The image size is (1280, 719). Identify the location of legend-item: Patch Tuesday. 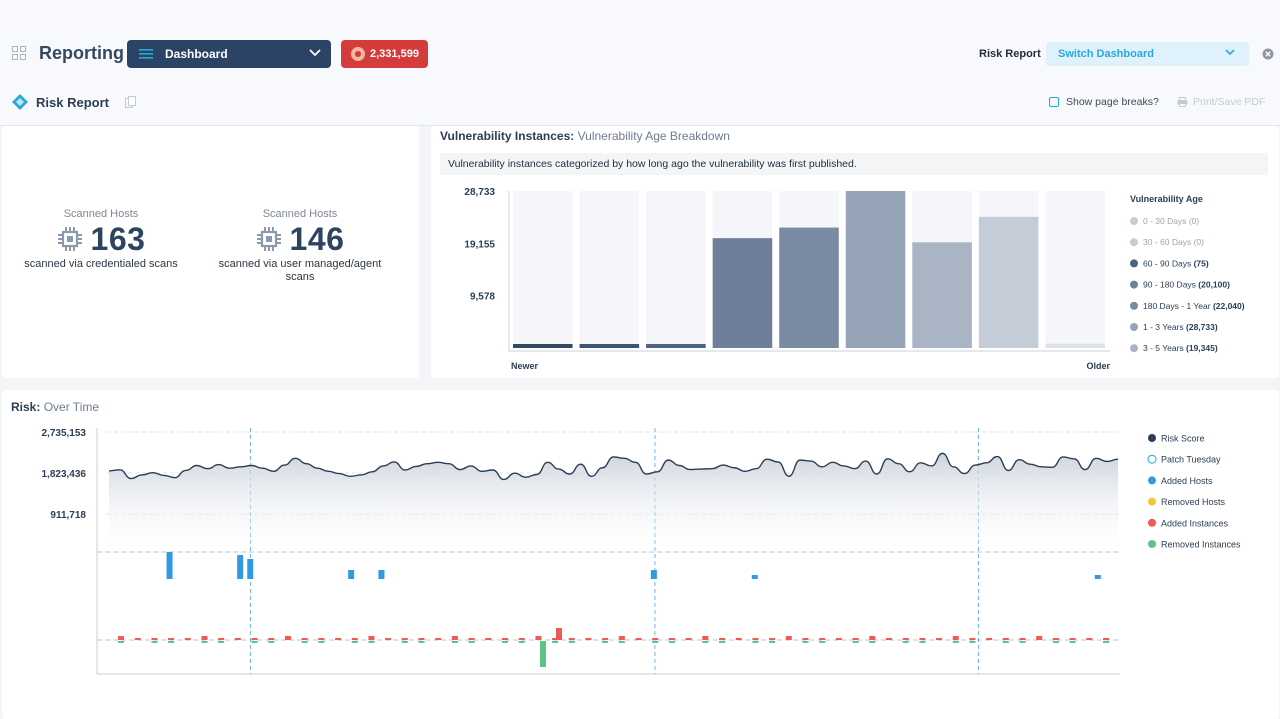
(1191, 460).